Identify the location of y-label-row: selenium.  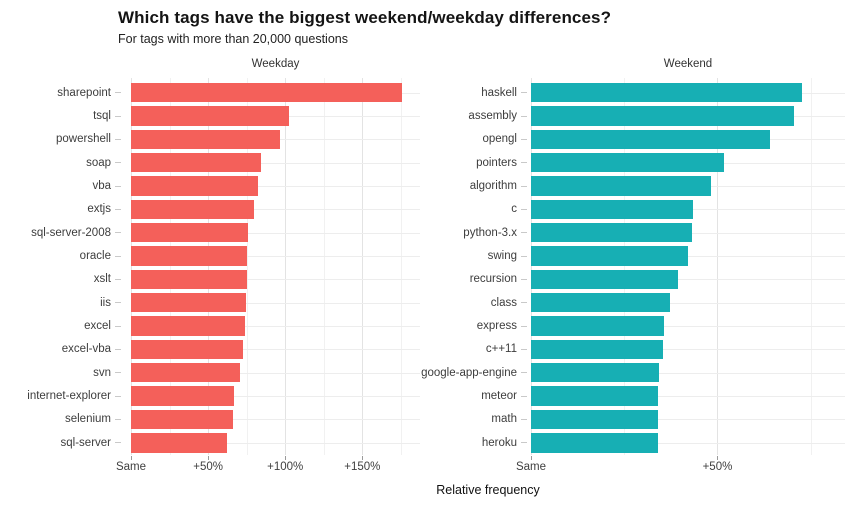
(65, 419).